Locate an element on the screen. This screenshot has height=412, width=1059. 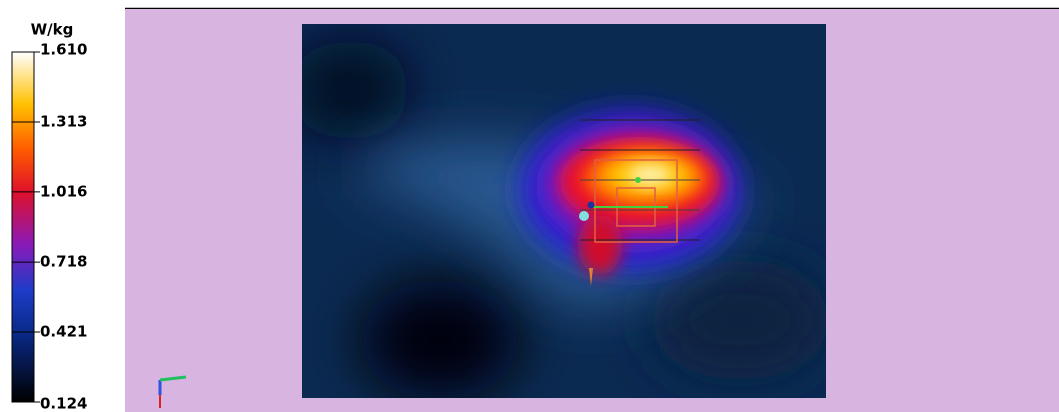
axis-triad is located at coordinates (172, 391).